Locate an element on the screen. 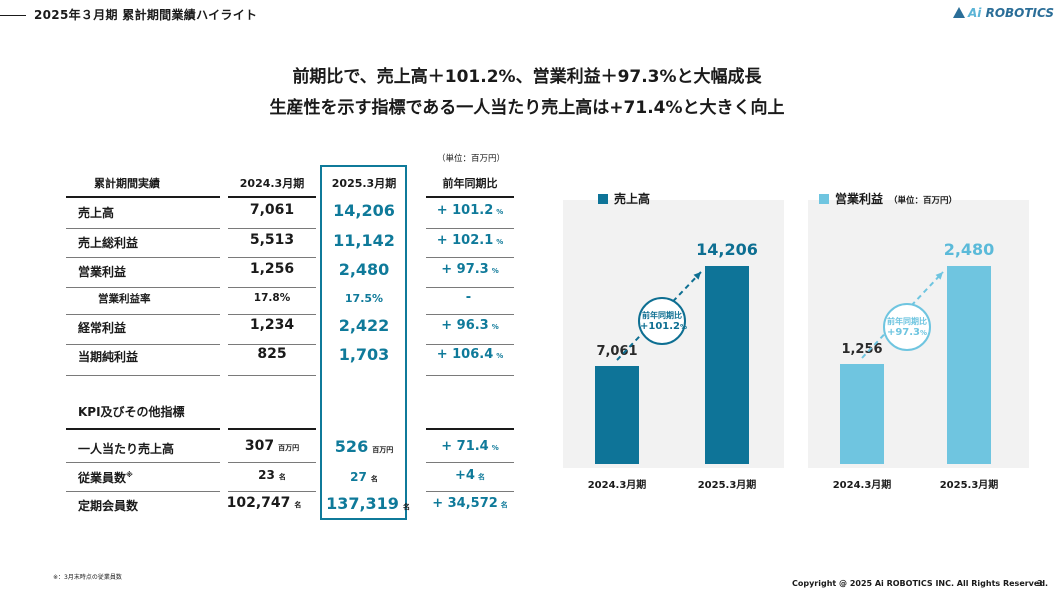  bar-value-label: 2,480 is located at coordinates (969, 249).